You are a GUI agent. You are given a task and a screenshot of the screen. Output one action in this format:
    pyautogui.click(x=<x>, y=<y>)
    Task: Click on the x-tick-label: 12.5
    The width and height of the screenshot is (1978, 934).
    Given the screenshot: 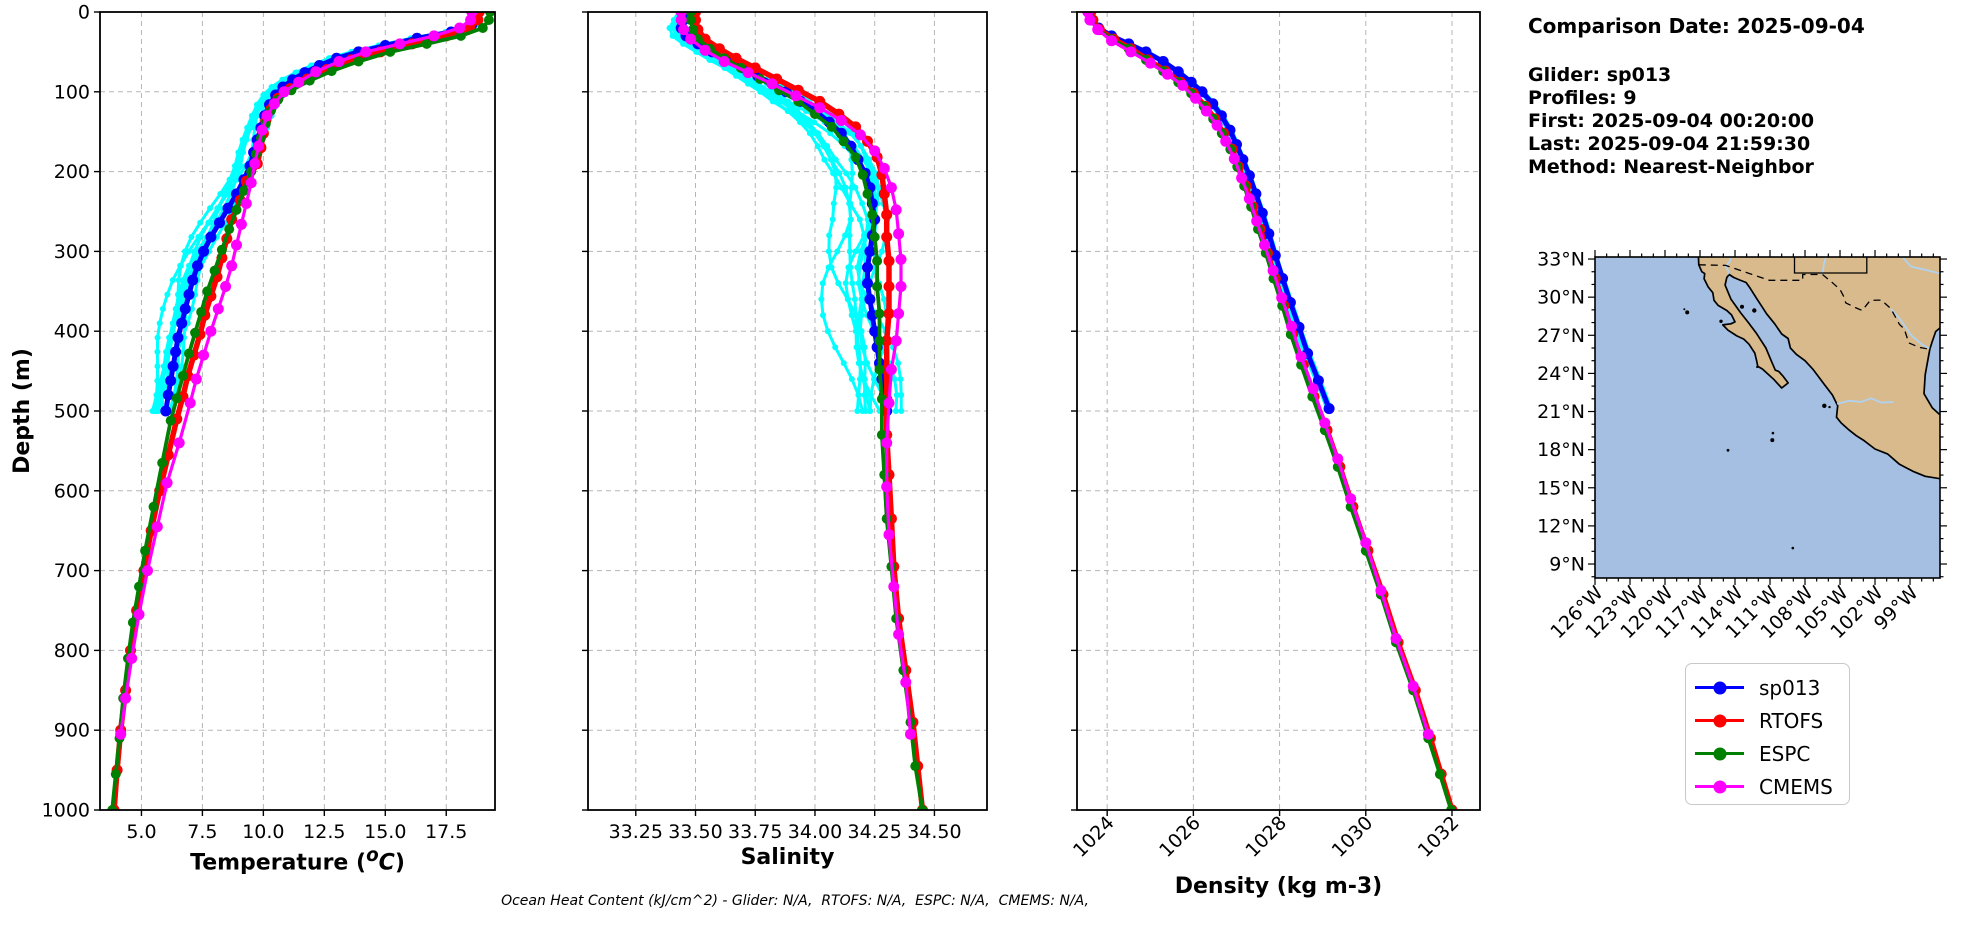 What is the action you would take?
    pyautogui.click(x=324, y=832)
    